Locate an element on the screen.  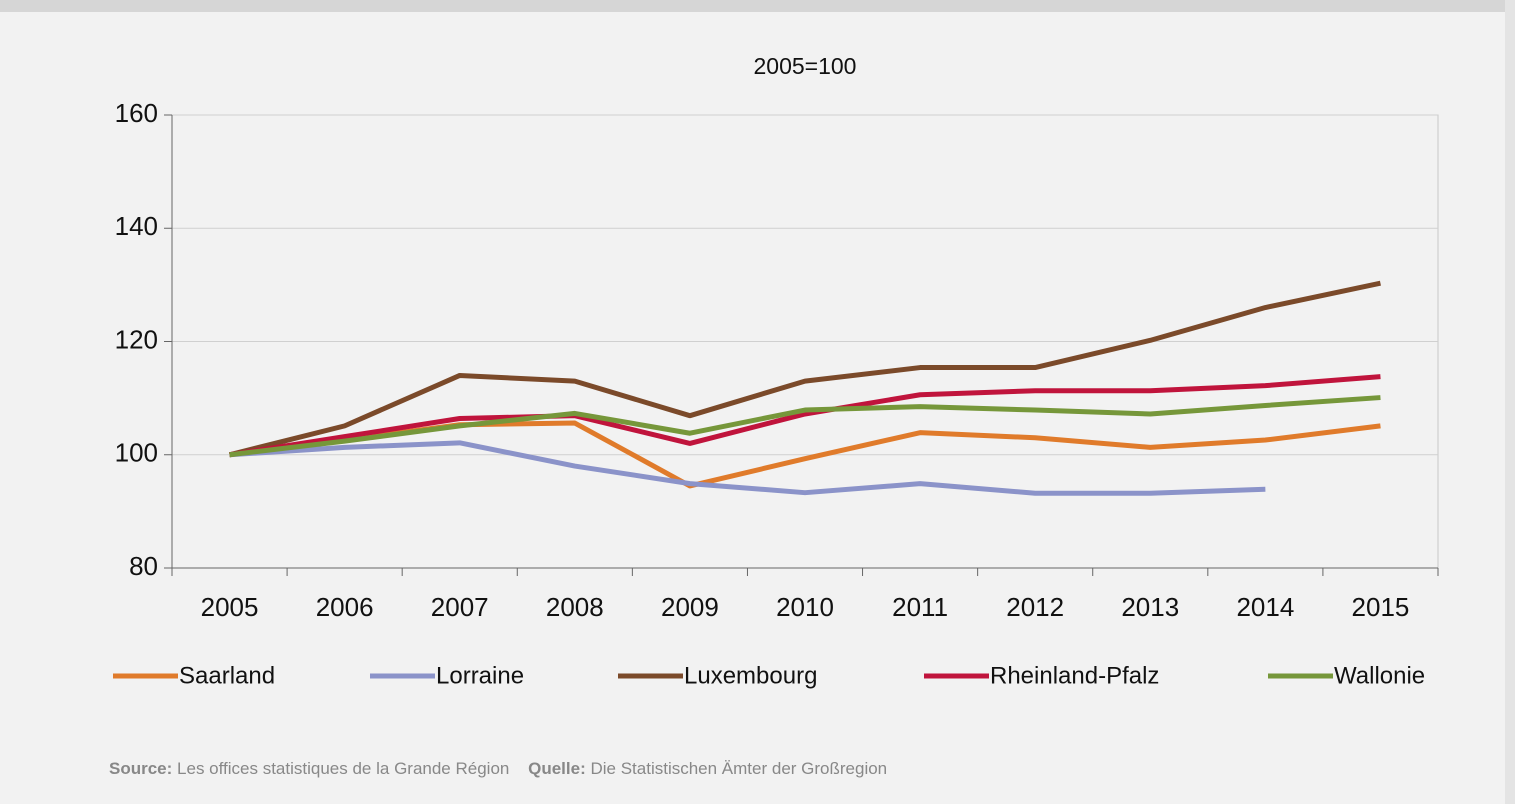
legend-label: Rheinland-Pfalz is located at coordinates (1074, 675).